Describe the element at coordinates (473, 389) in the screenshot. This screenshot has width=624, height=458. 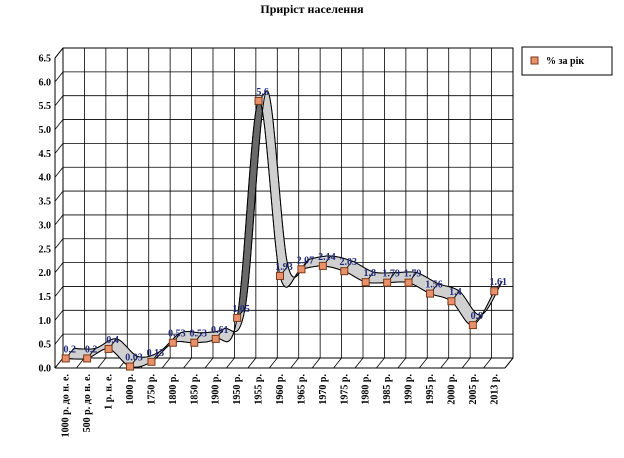
I see `x-tick-label: 2005 р.` at that location.